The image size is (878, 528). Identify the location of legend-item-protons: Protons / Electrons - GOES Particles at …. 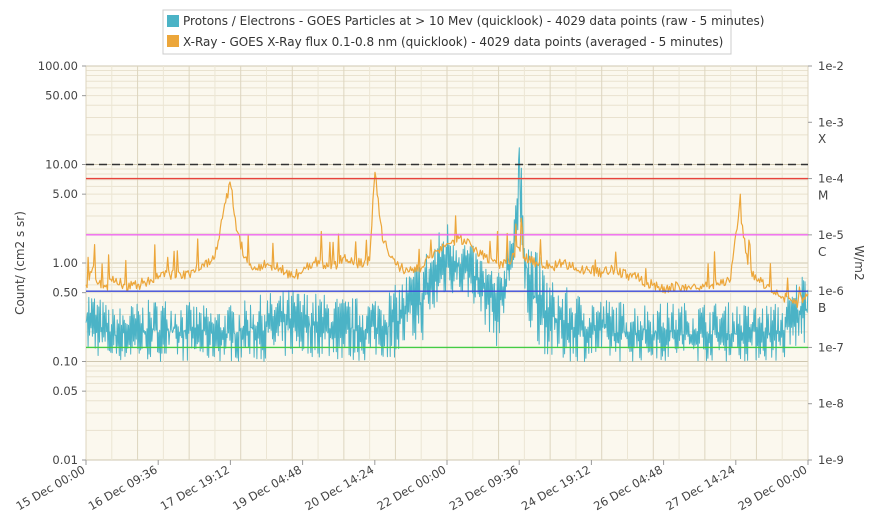
(465, 21).